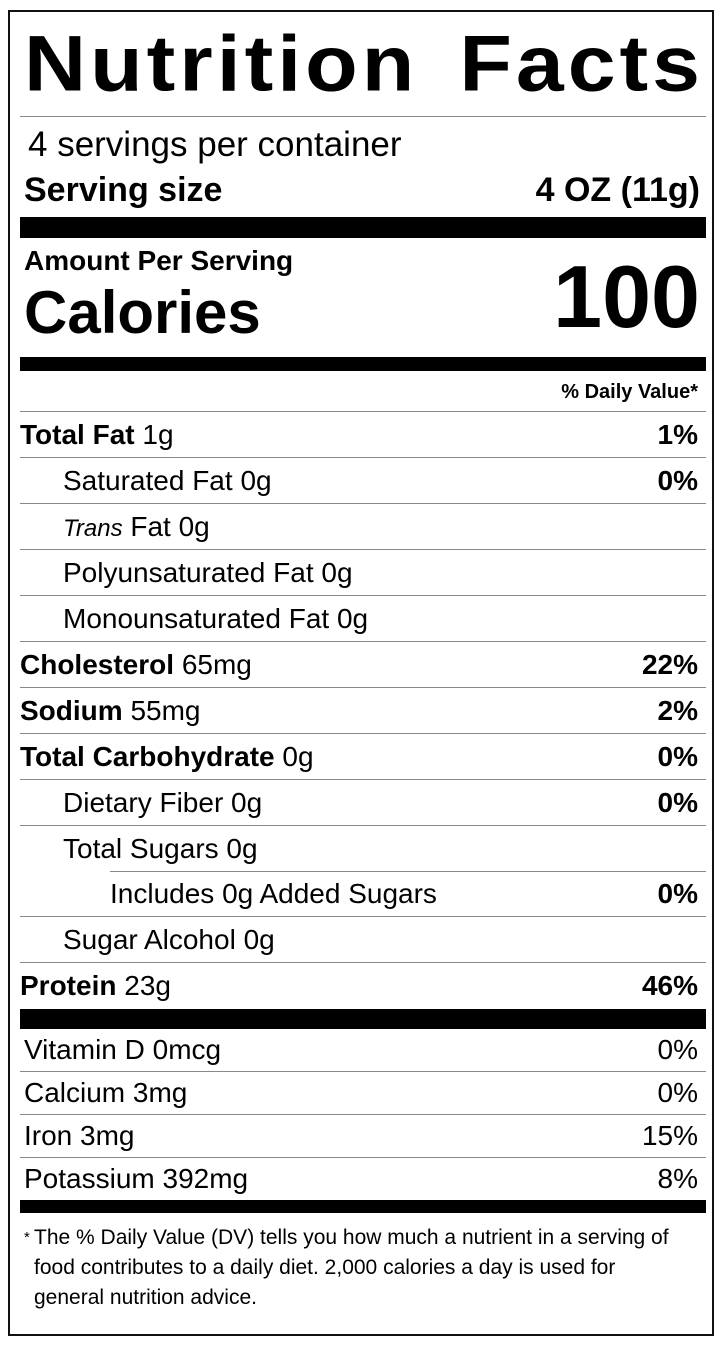 The width and height of the screenshot is (725, 1349). I want to click on amount-per-serving: Amount Per Serving, so click(159, 260).